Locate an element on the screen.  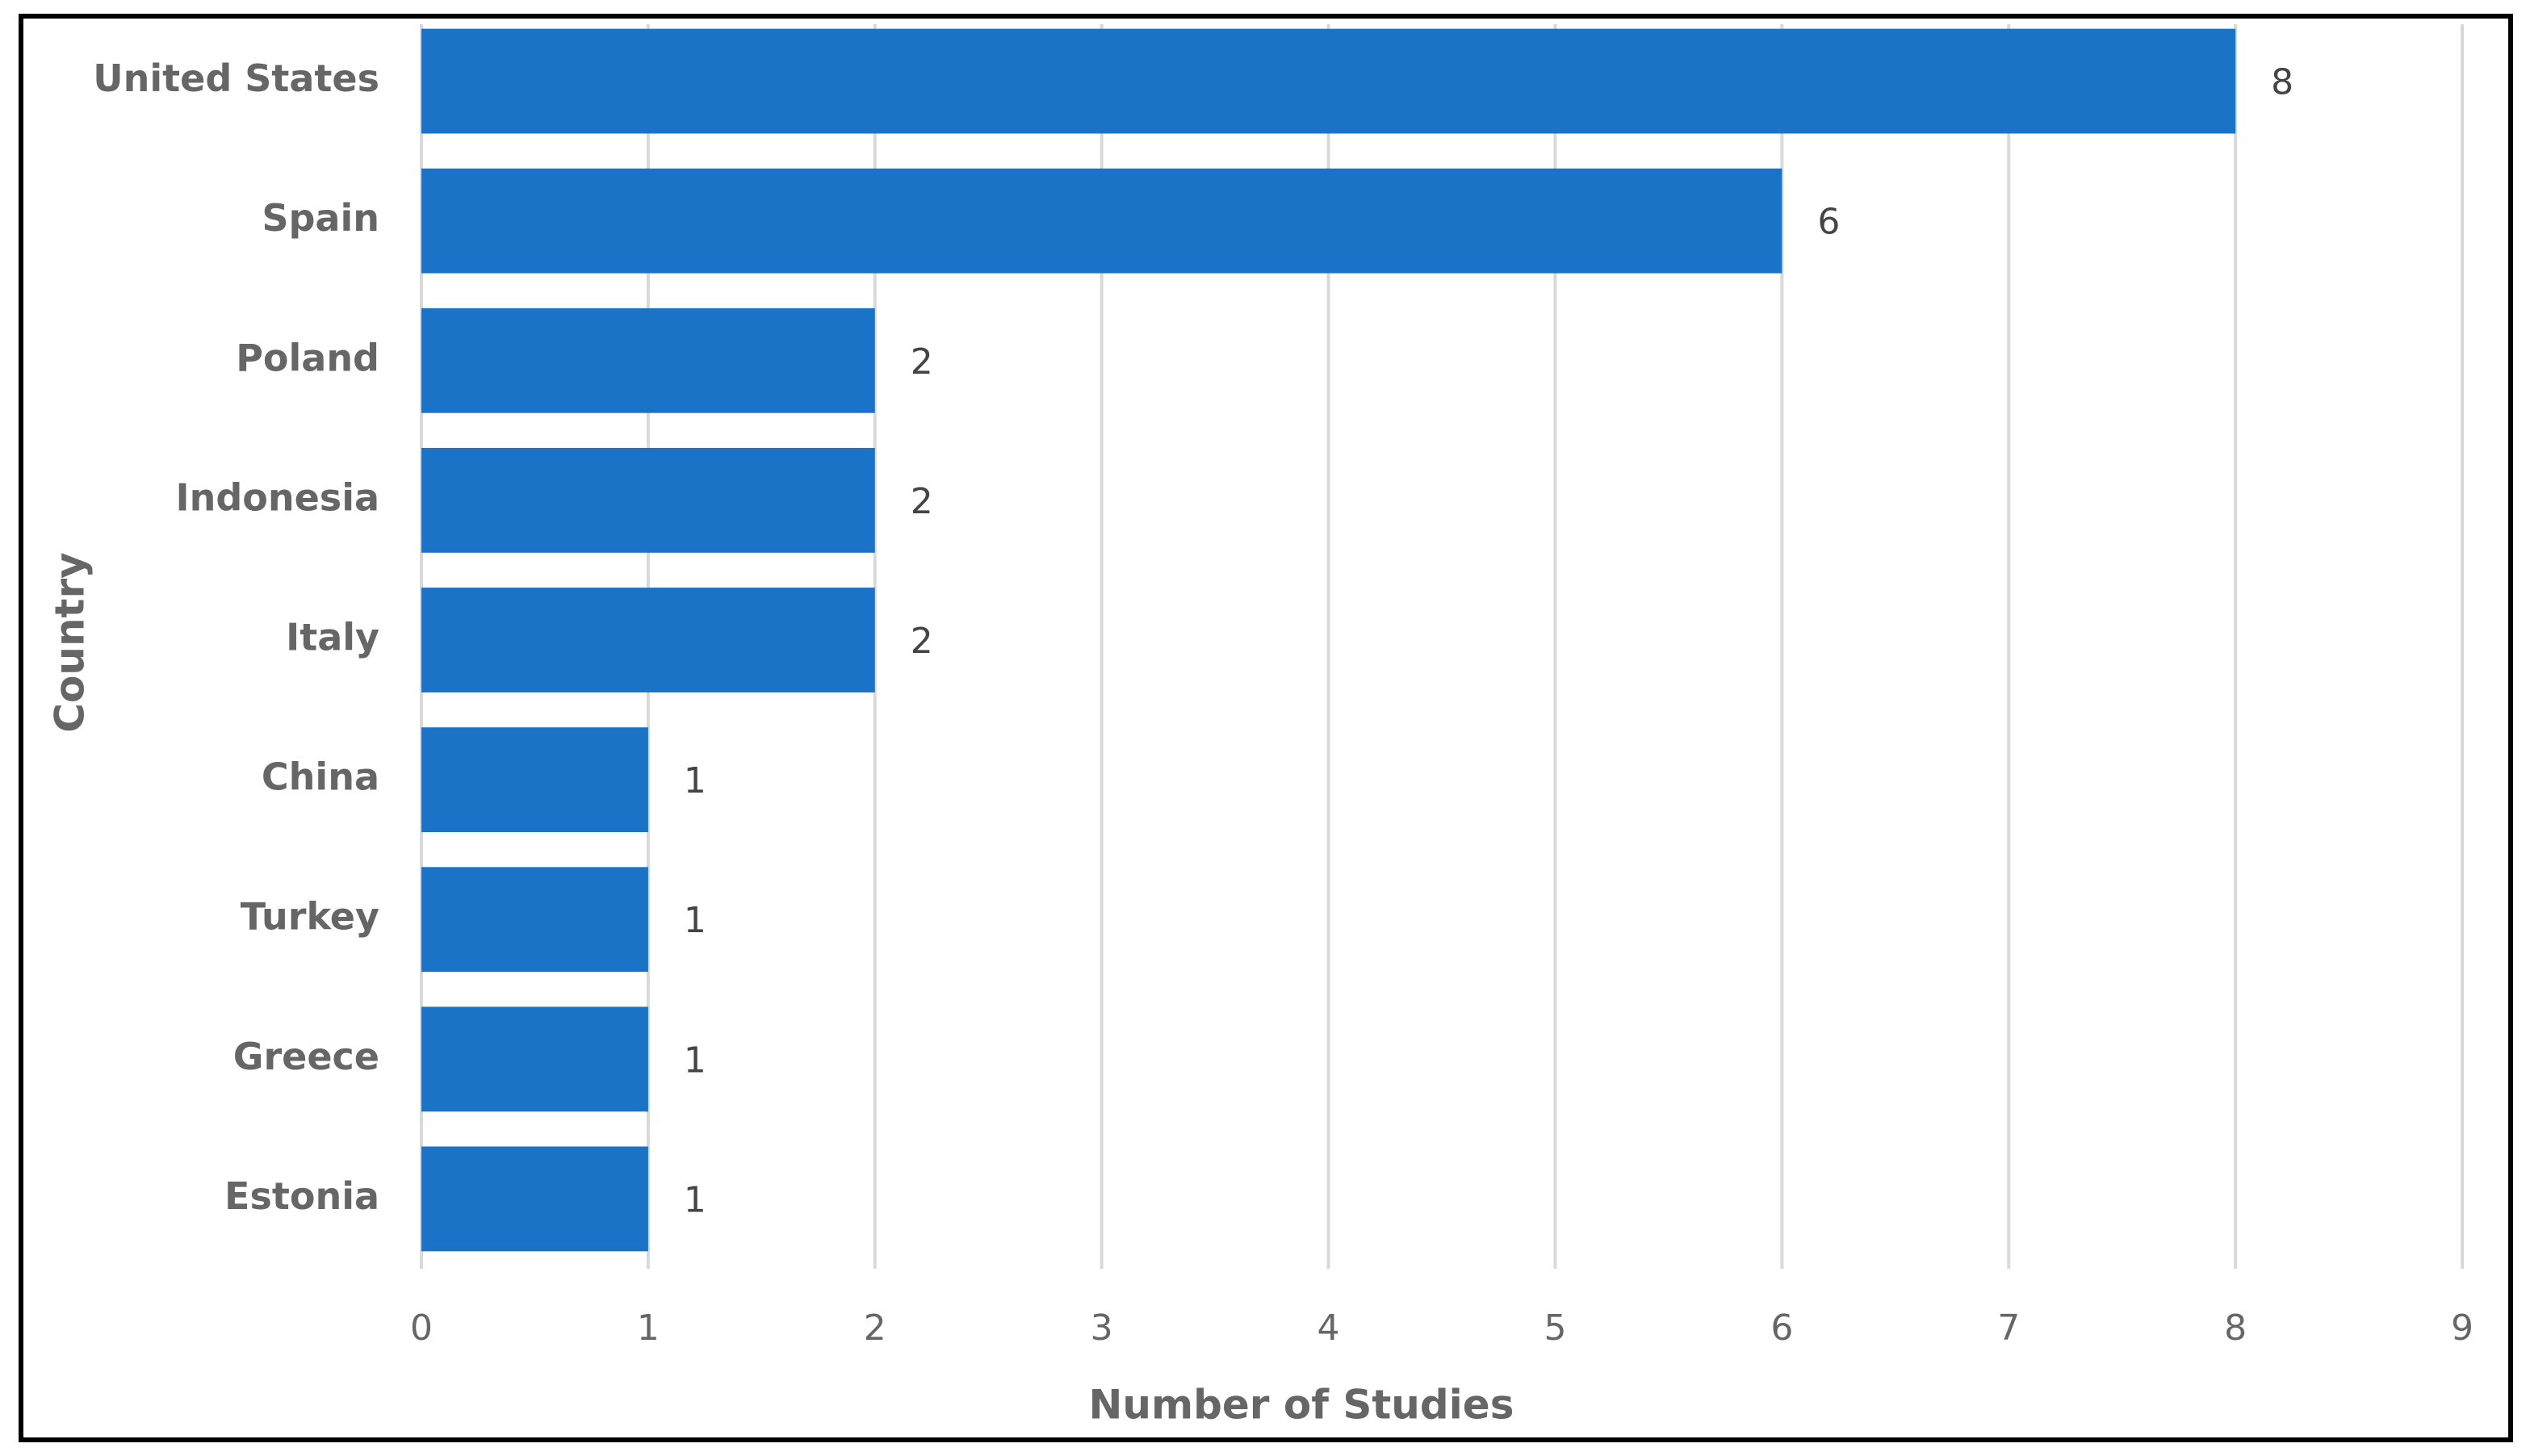
x-tick-label: 9 is located at coordinates (2462, 1328).